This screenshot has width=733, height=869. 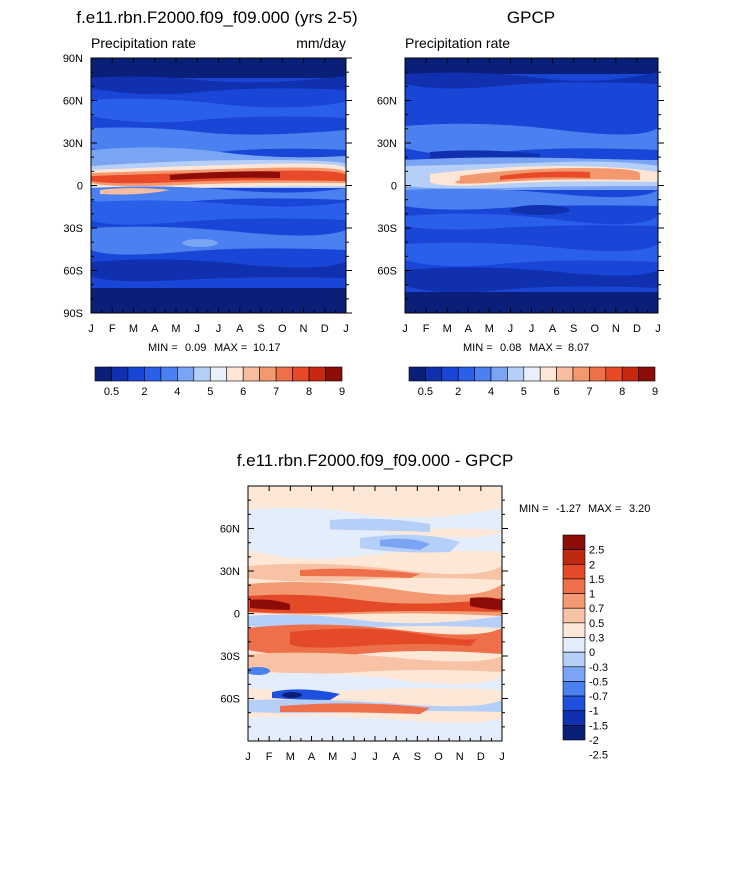 I want to click on colorbar-label: 9, so click(x=342, y=392).